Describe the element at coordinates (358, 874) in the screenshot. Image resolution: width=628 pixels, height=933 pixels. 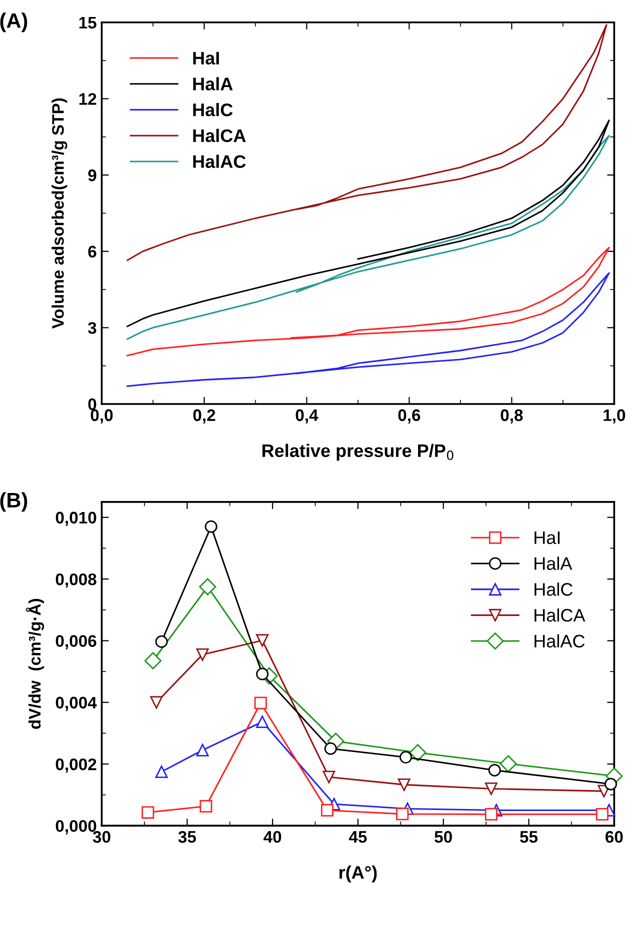
I see `x-axis-title: r(A°)` at that location.